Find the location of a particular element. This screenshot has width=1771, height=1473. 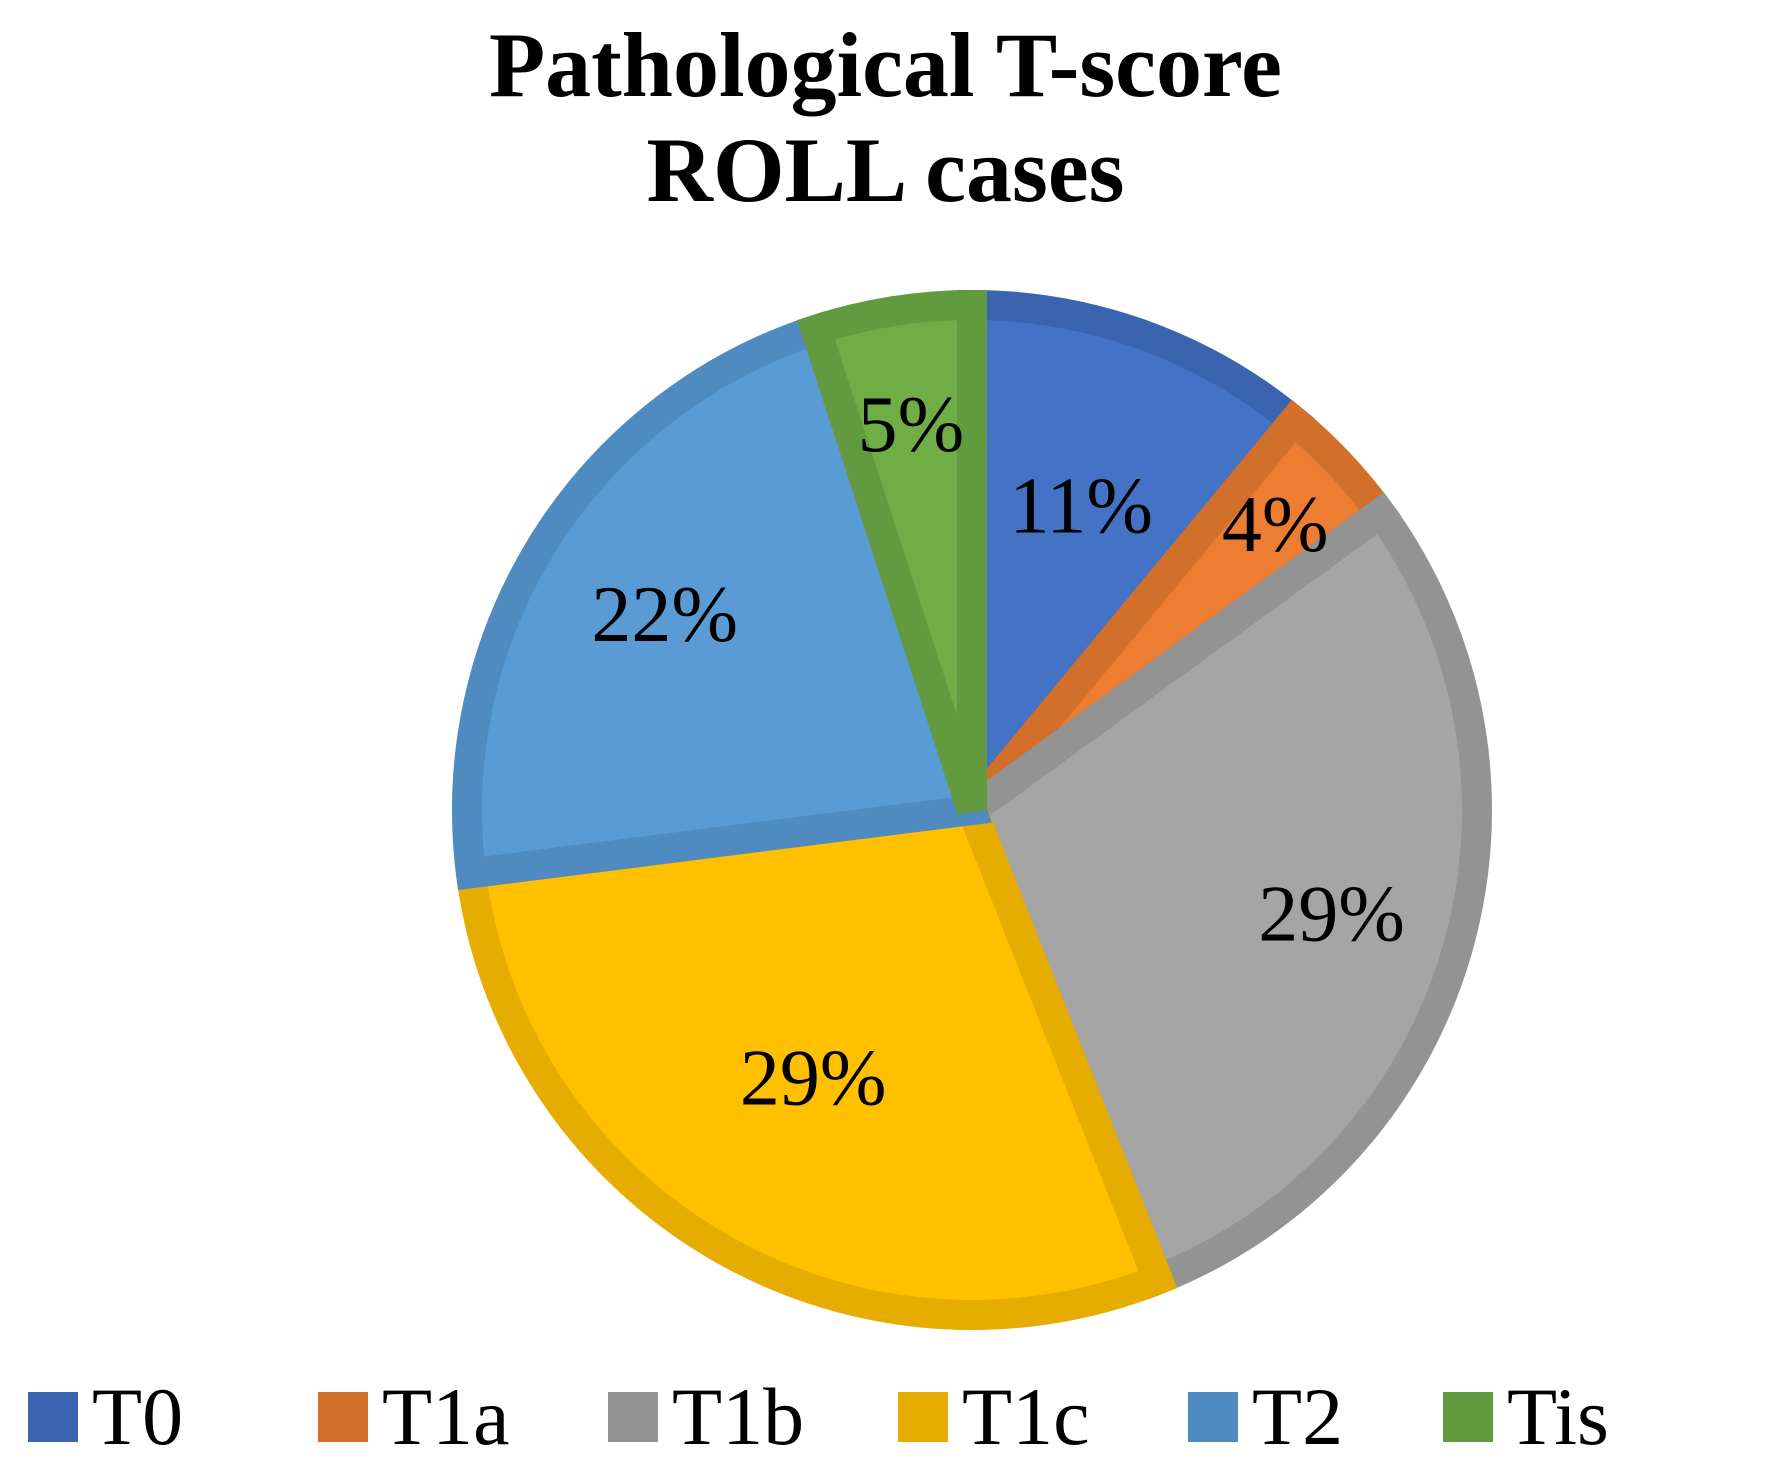

legend-swatch-t1a is located at coordinates (343, 1417).